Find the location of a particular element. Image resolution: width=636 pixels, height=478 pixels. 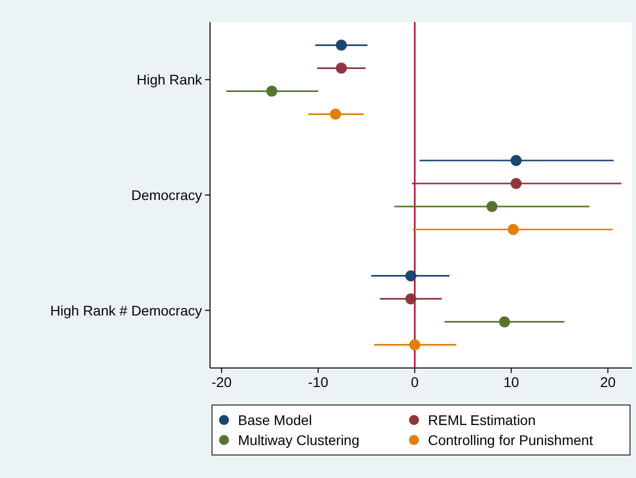

x-tick-label: 0 is located at coordinates (414, 382).